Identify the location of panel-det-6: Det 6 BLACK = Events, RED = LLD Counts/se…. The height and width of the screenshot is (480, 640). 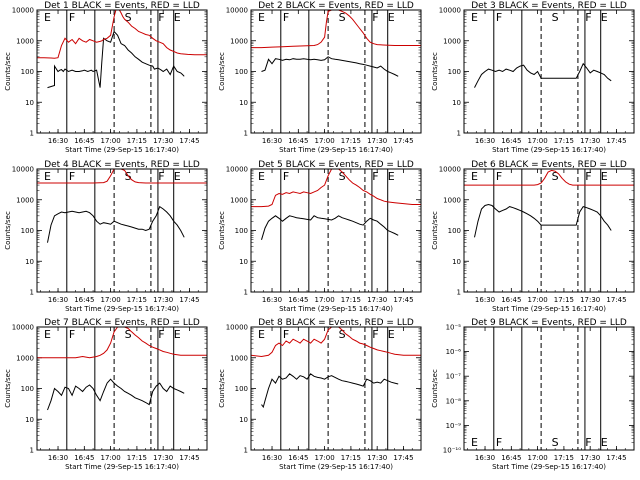
(533, 236).